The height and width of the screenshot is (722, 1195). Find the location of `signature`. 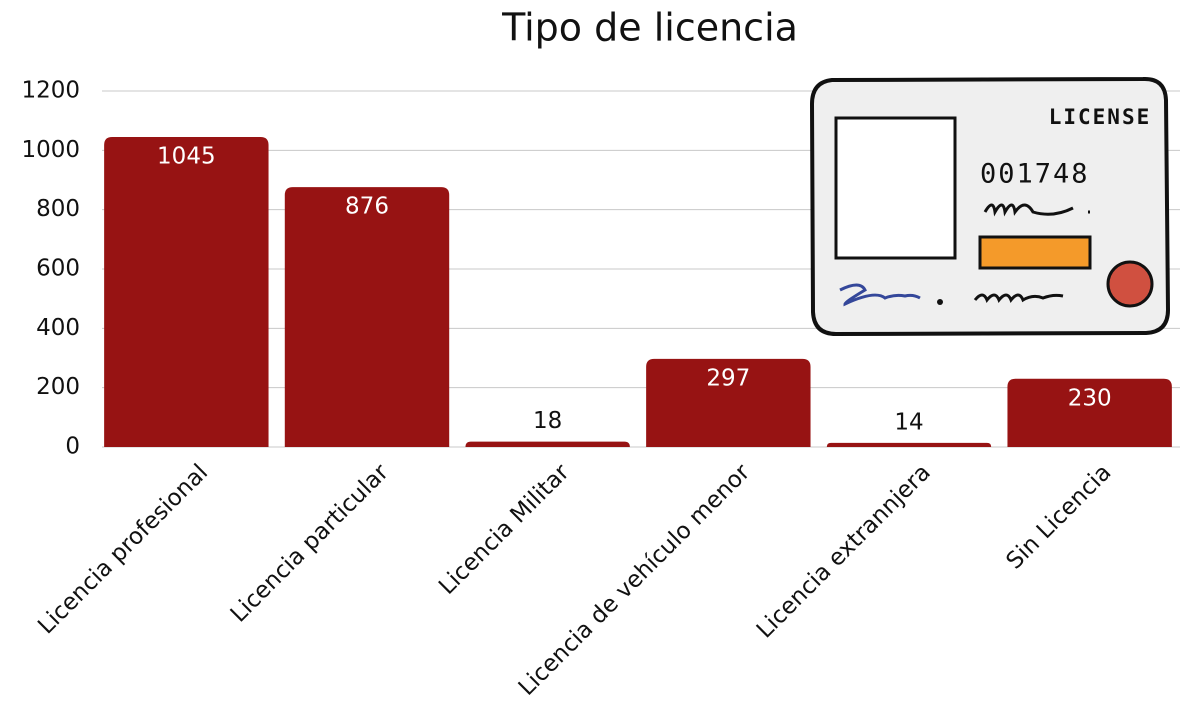

signature is located at coordinates (880, 295).